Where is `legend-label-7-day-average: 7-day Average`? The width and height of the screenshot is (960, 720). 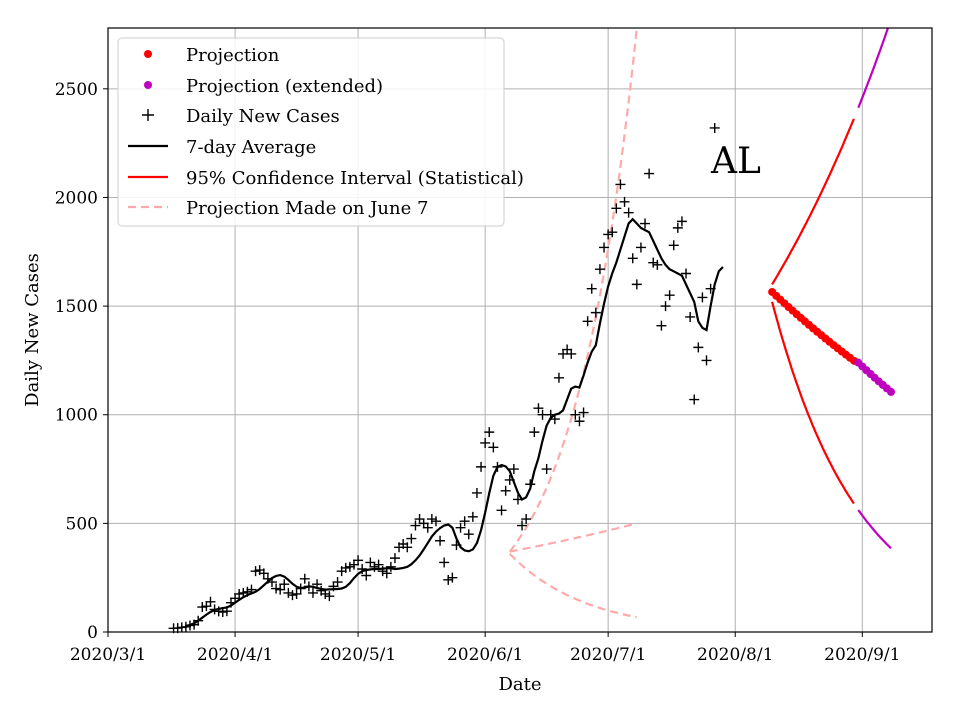
legend-label-7-day-average: 7-day Average is located at coordinates (251, 147).